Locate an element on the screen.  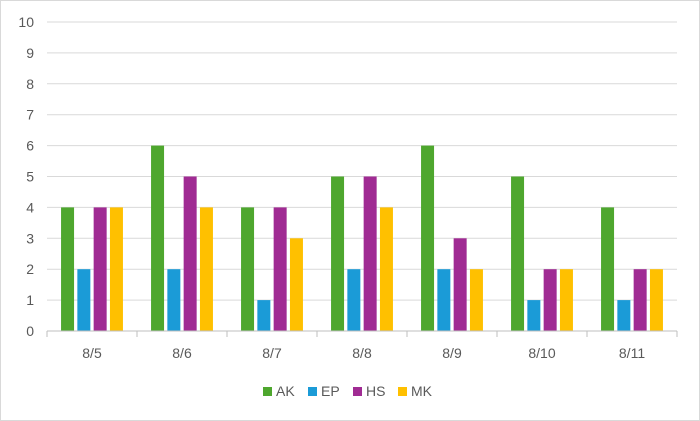
y-tick-label: 1 is located at coordinates (30, 300).